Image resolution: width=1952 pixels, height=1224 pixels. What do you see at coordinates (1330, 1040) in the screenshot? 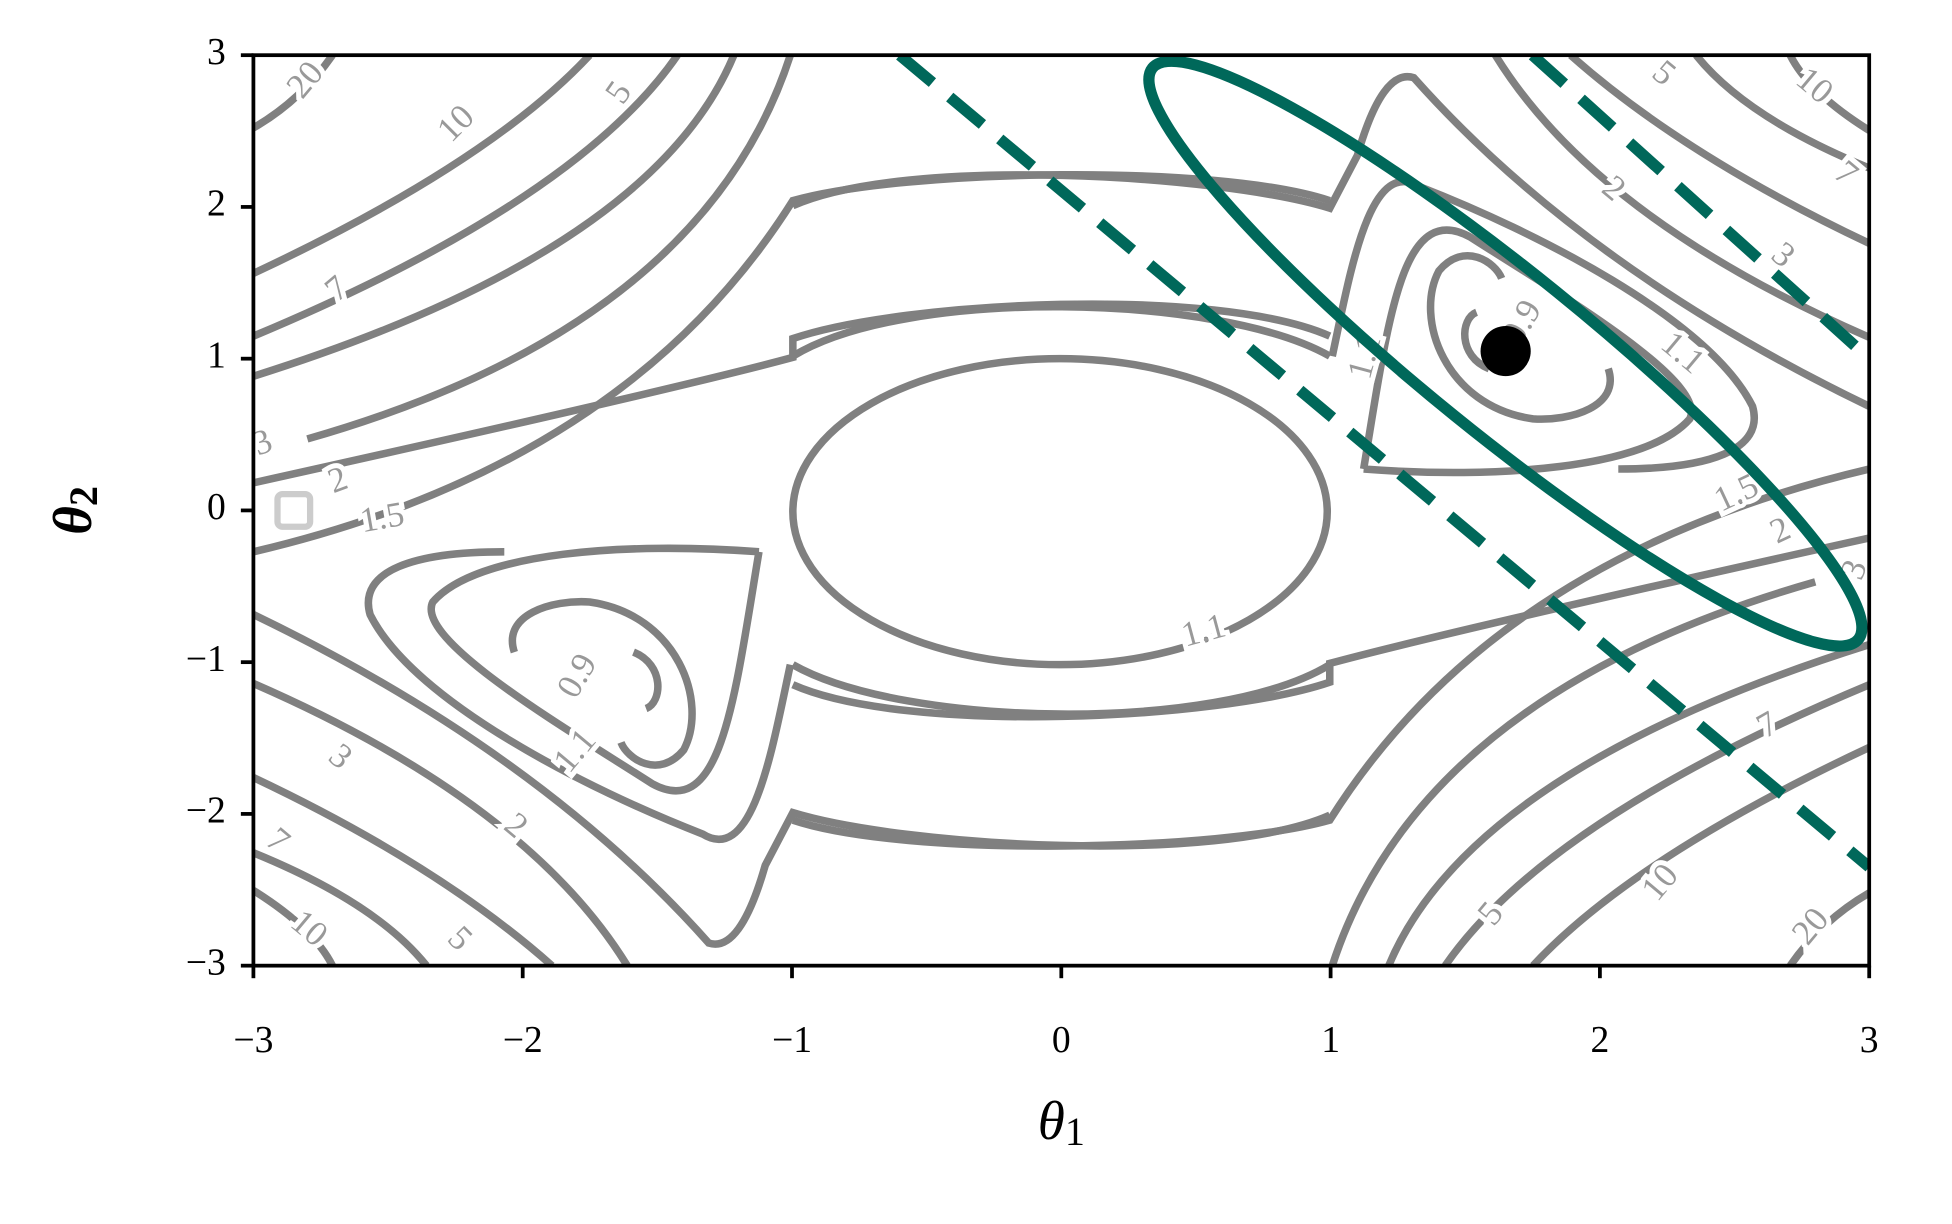
I see `x-tick-label: 1` at bounding box center [1330, 1040].